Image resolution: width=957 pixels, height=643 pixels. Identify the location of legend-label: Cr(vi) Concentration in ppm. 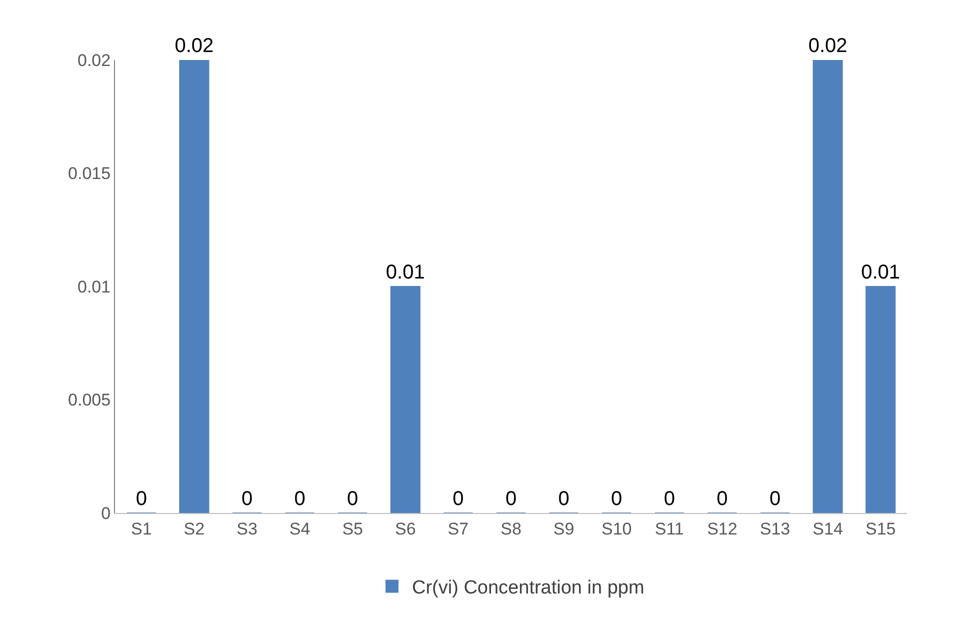
(528, 588).